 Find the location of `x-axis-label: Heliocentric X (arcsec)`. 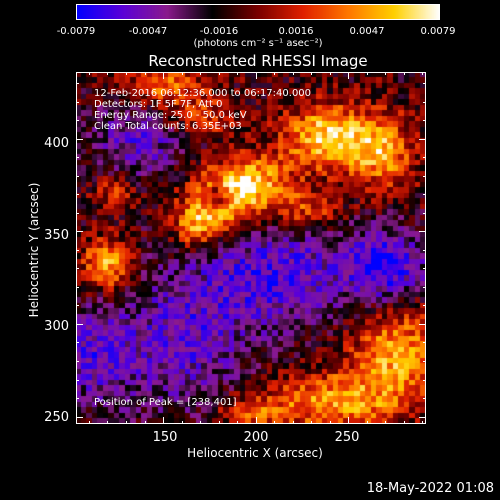

x-axis-label: Heliocentric X (arcsec) is located at coordinates (255, 453).